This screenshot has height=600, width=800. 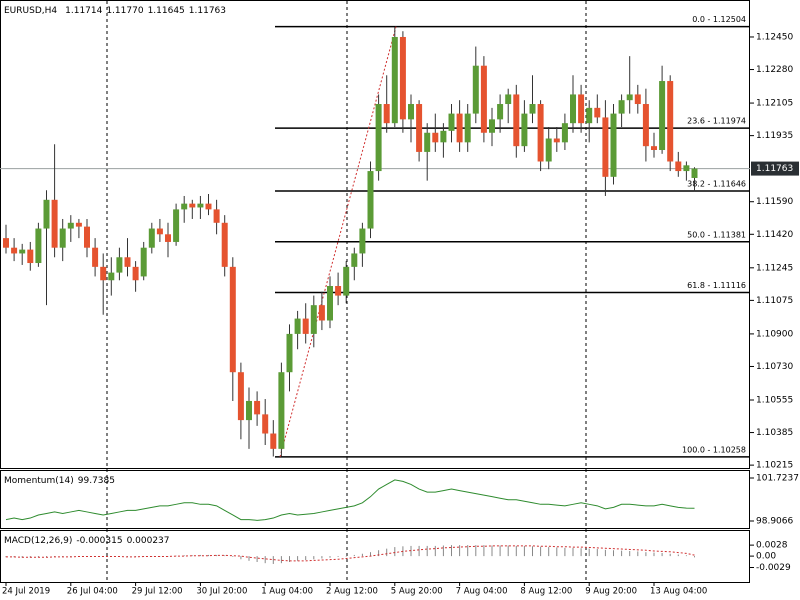 What do you see at coordinates (716, 183) in the screenshot?
I see `fib-label: 38.2 - 1.11646` at bounding box center [716, 183].